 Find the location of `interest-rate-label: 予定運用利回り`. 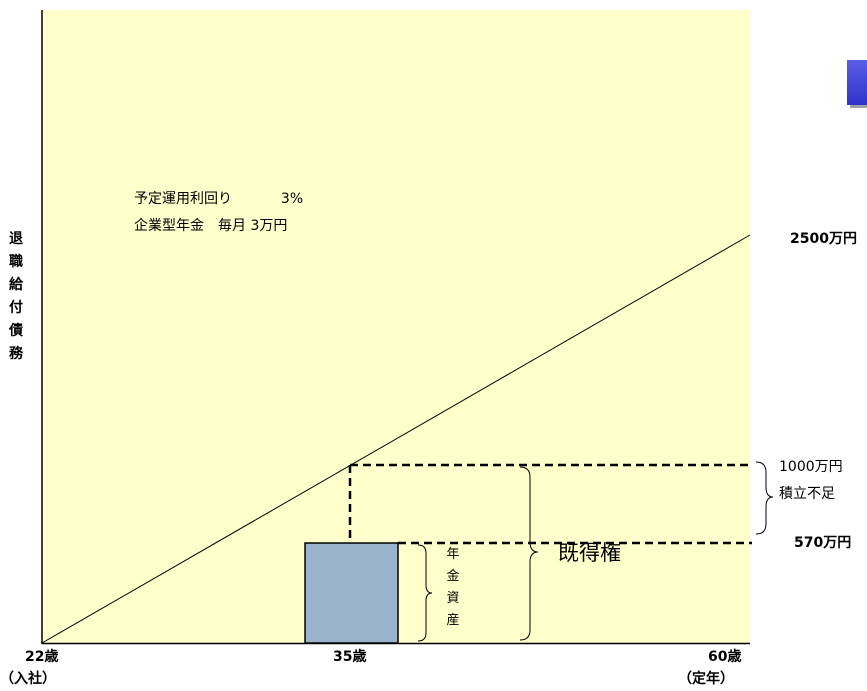

interest-rate-label: 予定運用利回り is located at coordinates (183, 199).